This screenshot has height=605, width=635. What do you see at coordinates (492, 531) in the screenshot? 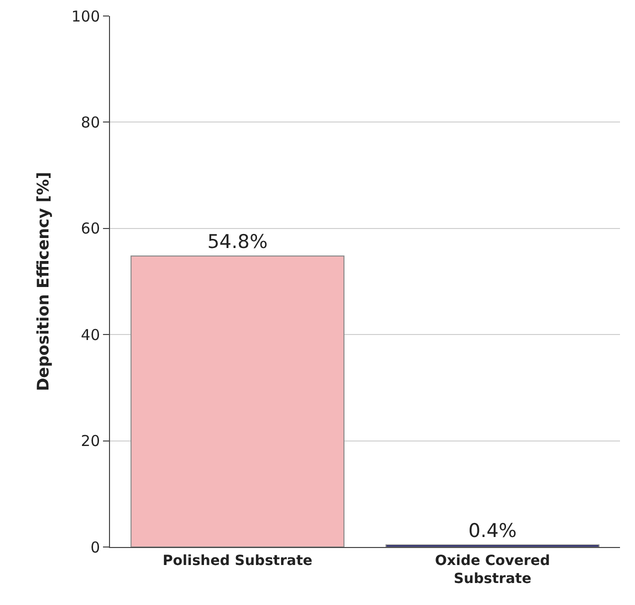
I see `data-label: 0.4%` at bounding box center [492, 531].